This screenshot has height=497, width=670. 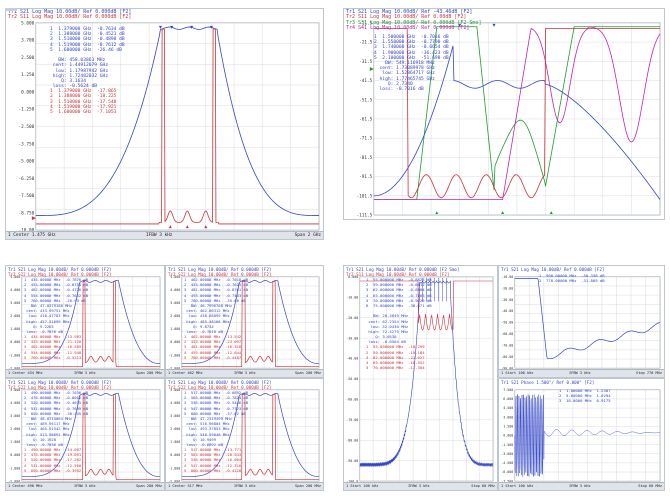 I want to click on marker-readout: 4 554.00000 MHz -11.948, so click(x=53, y=352).